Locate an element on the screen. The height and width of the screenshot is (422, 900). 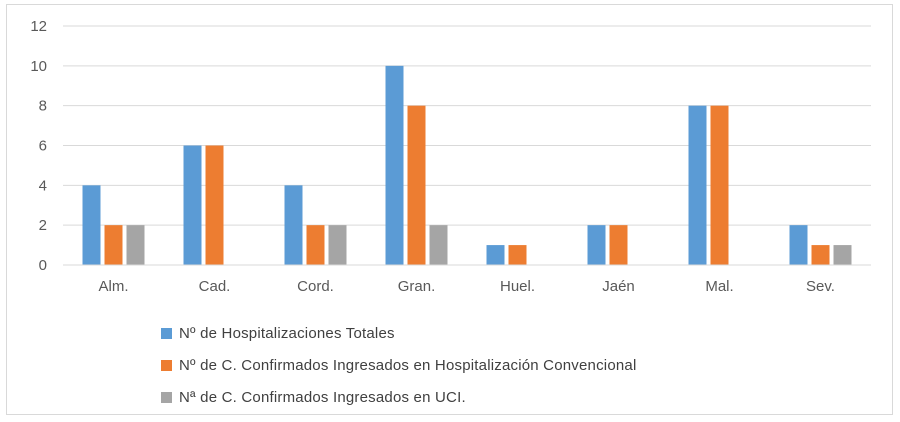
legend-label: Nª de C. Confirmados Ingresados en UCI. is located at coordinates (322, 397).